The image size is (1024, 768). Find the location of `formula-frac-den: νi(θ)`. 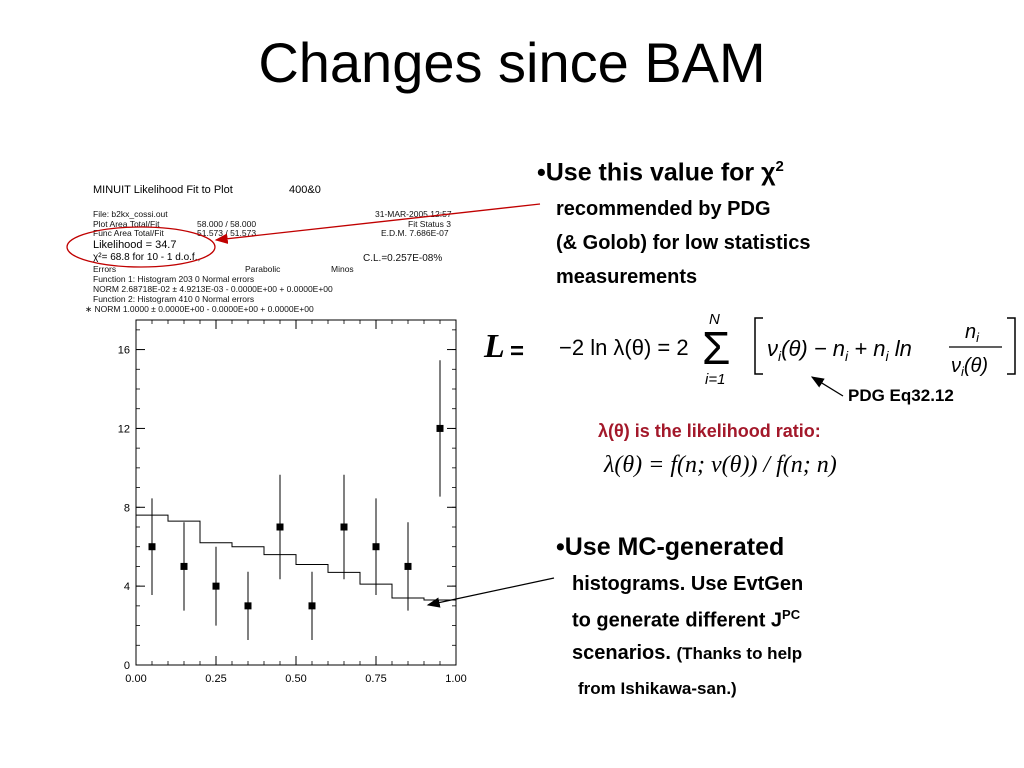

formula-frac-den: νi(θ) is located at coordinates (969, 367).